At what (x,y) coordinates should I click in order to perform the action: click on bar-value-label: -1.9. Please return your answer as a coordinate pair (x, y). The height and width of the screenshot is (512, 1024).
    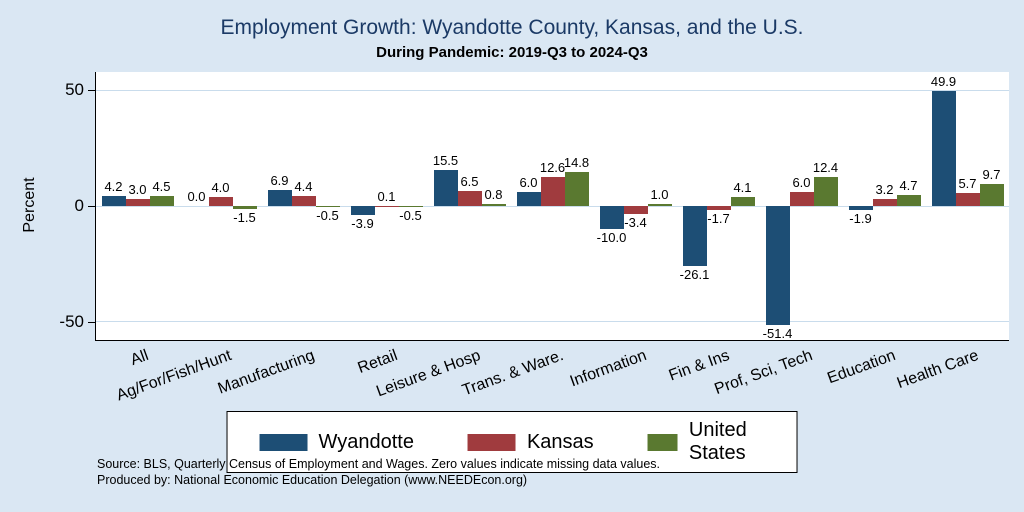
    Looking at the image, I should click on (860, 219).